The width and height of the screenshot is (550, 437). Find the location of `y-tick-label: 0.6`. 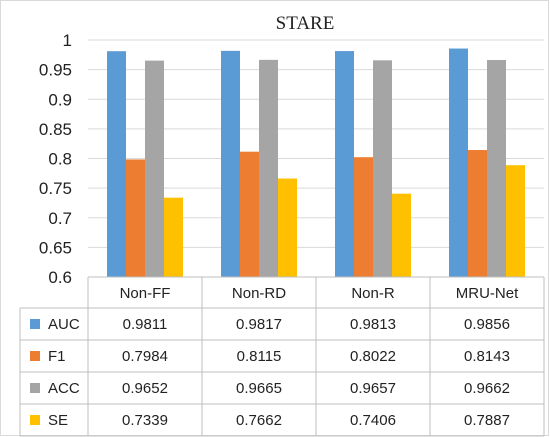

y-tick-label: 0.6 is located at coordinates (60, 277).